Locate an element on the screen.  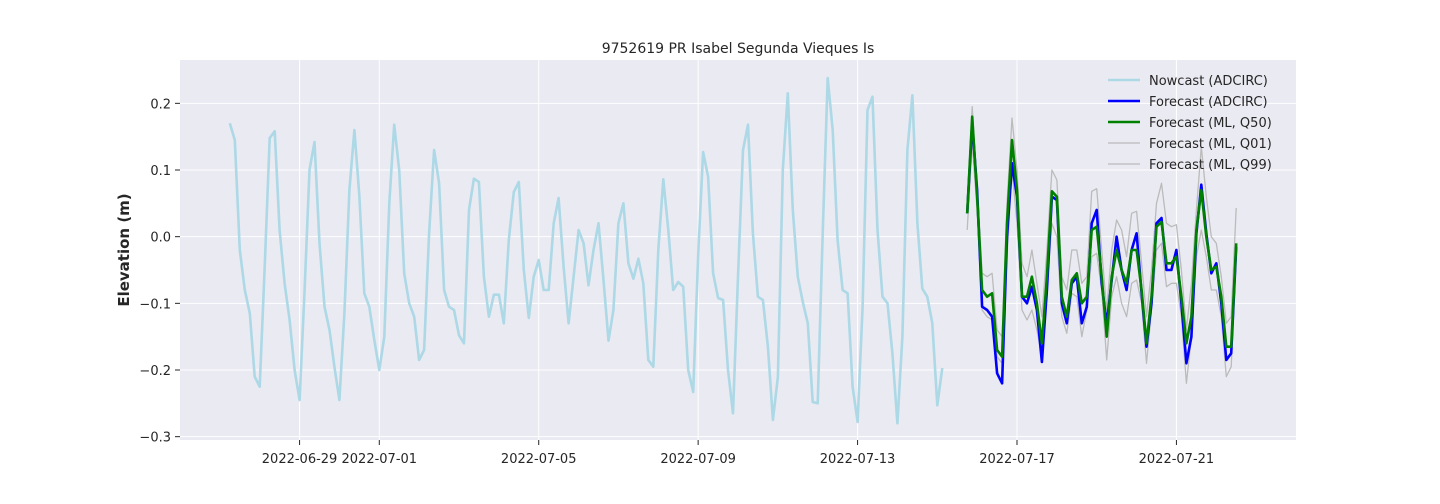
x-tick-label: 2022-07-01 is located at coordinates (380, 459).